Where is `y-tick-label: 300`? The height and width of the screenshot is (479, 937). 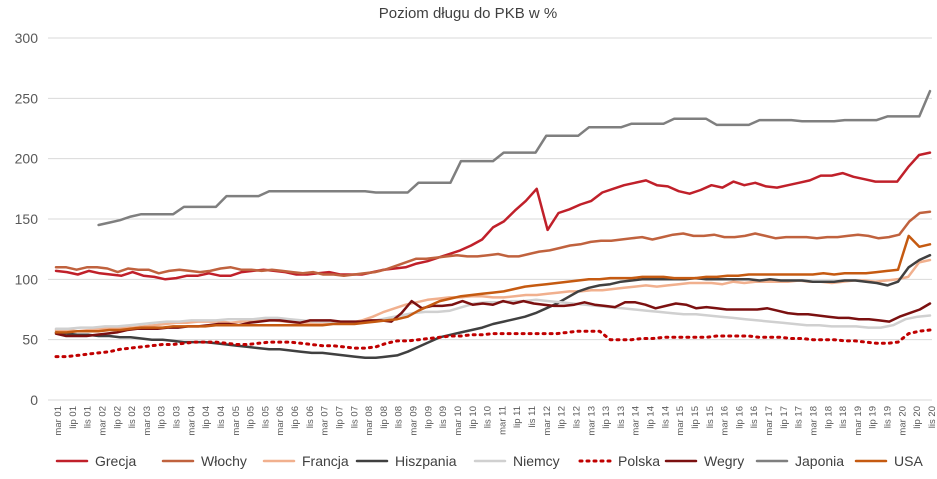
y-tick-label: 300 is located at coordinates (27, 38).